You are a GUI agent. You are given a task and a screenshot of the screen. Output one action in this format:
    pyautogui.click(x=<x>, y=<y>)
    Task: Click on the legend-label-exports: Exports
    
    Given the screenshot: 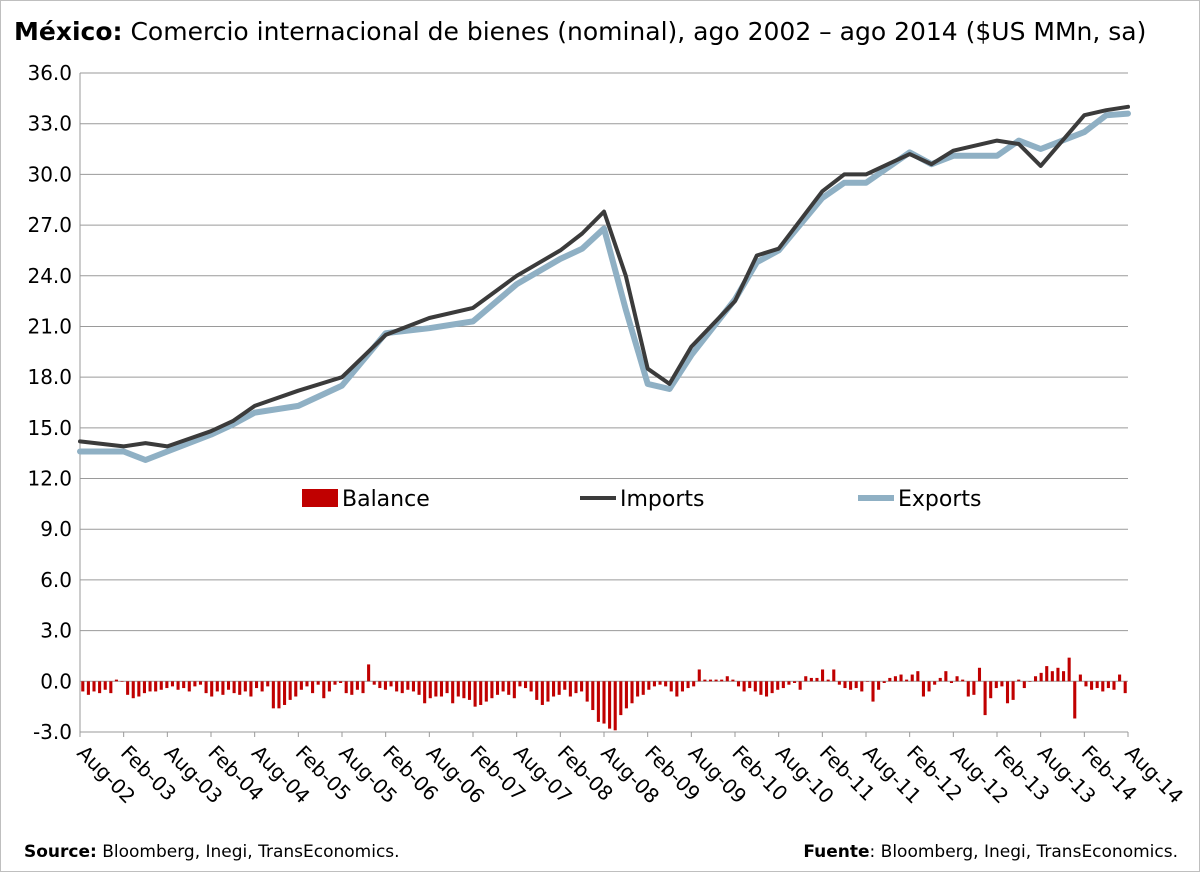 What is the action you would take?
    pyautogui.click(x=939, y=499)
    